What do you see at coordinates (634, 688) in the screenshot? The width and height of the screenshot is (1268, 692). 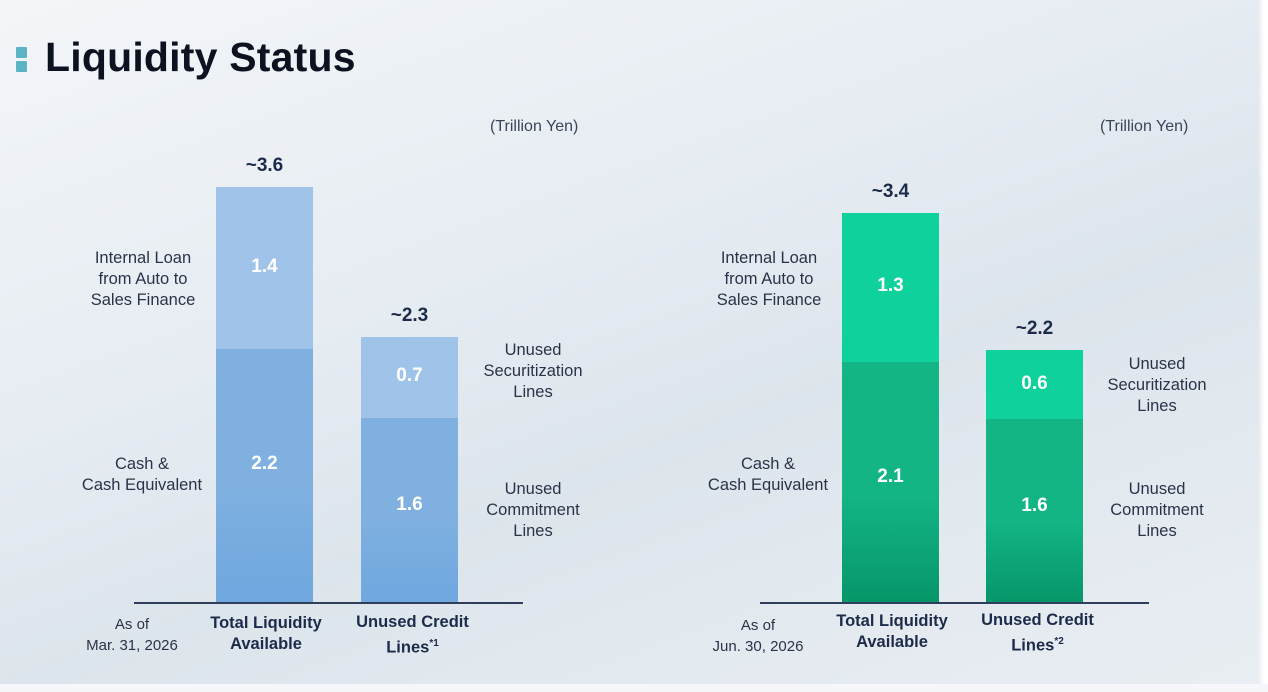 I see `bottom-strip` at bounding box center [634, 688].